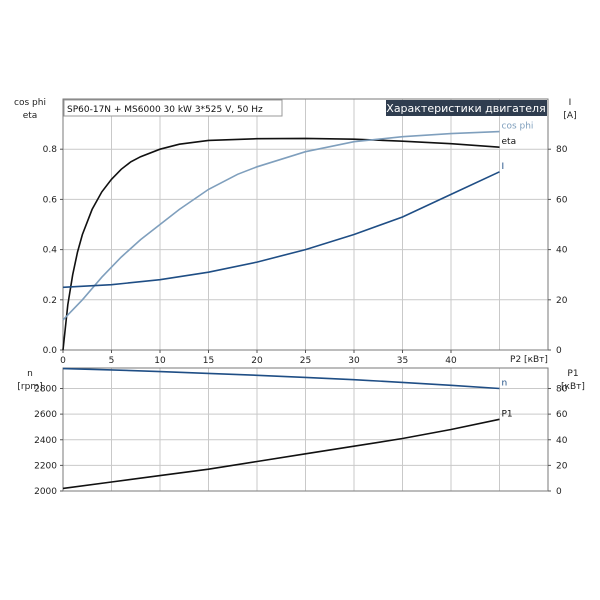  What do you see at coordinates (570, 103) in the screenshot?
I see `right-axis-label-I: I` at bounding box center [570, 103].